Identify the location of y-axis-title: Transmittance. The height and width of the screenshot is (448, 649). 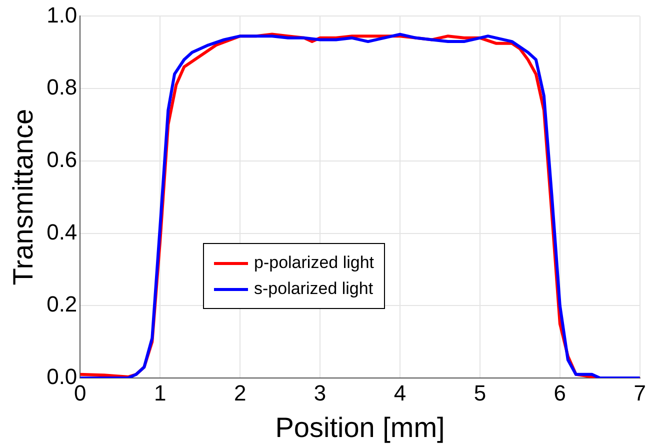
(23, 197).